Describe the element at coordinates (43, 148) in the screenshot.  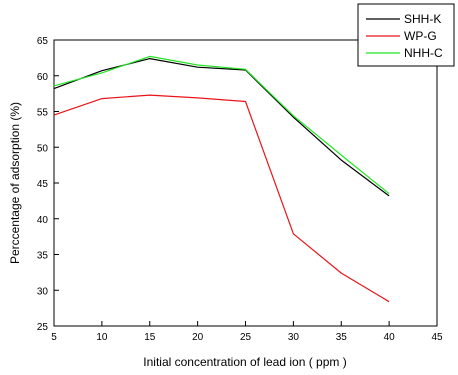
I see `y-tick-label: 50` at that location.